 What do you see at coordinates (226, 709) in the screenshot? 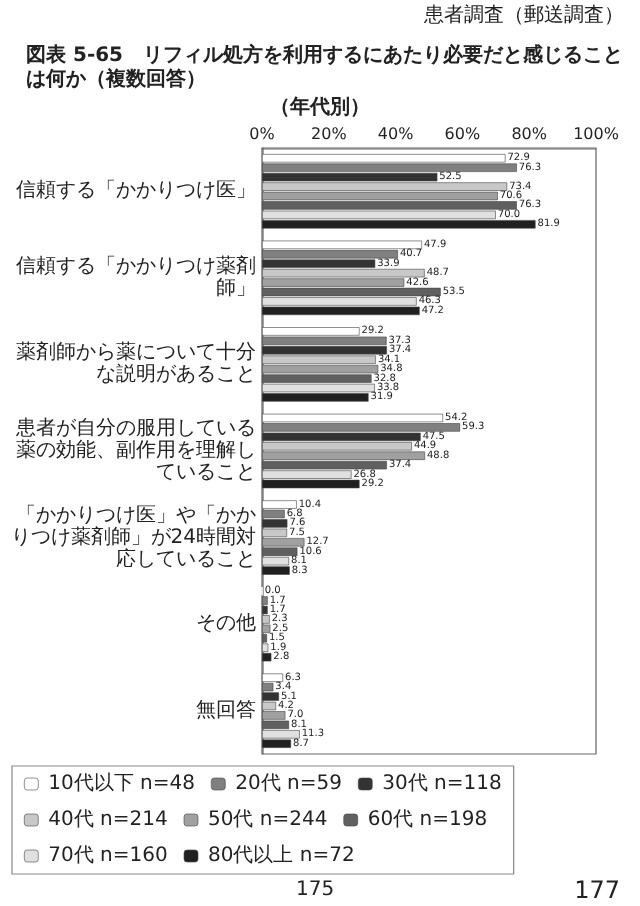
I see `y-tick-label: 無回答` at bounding box center [226, 709].